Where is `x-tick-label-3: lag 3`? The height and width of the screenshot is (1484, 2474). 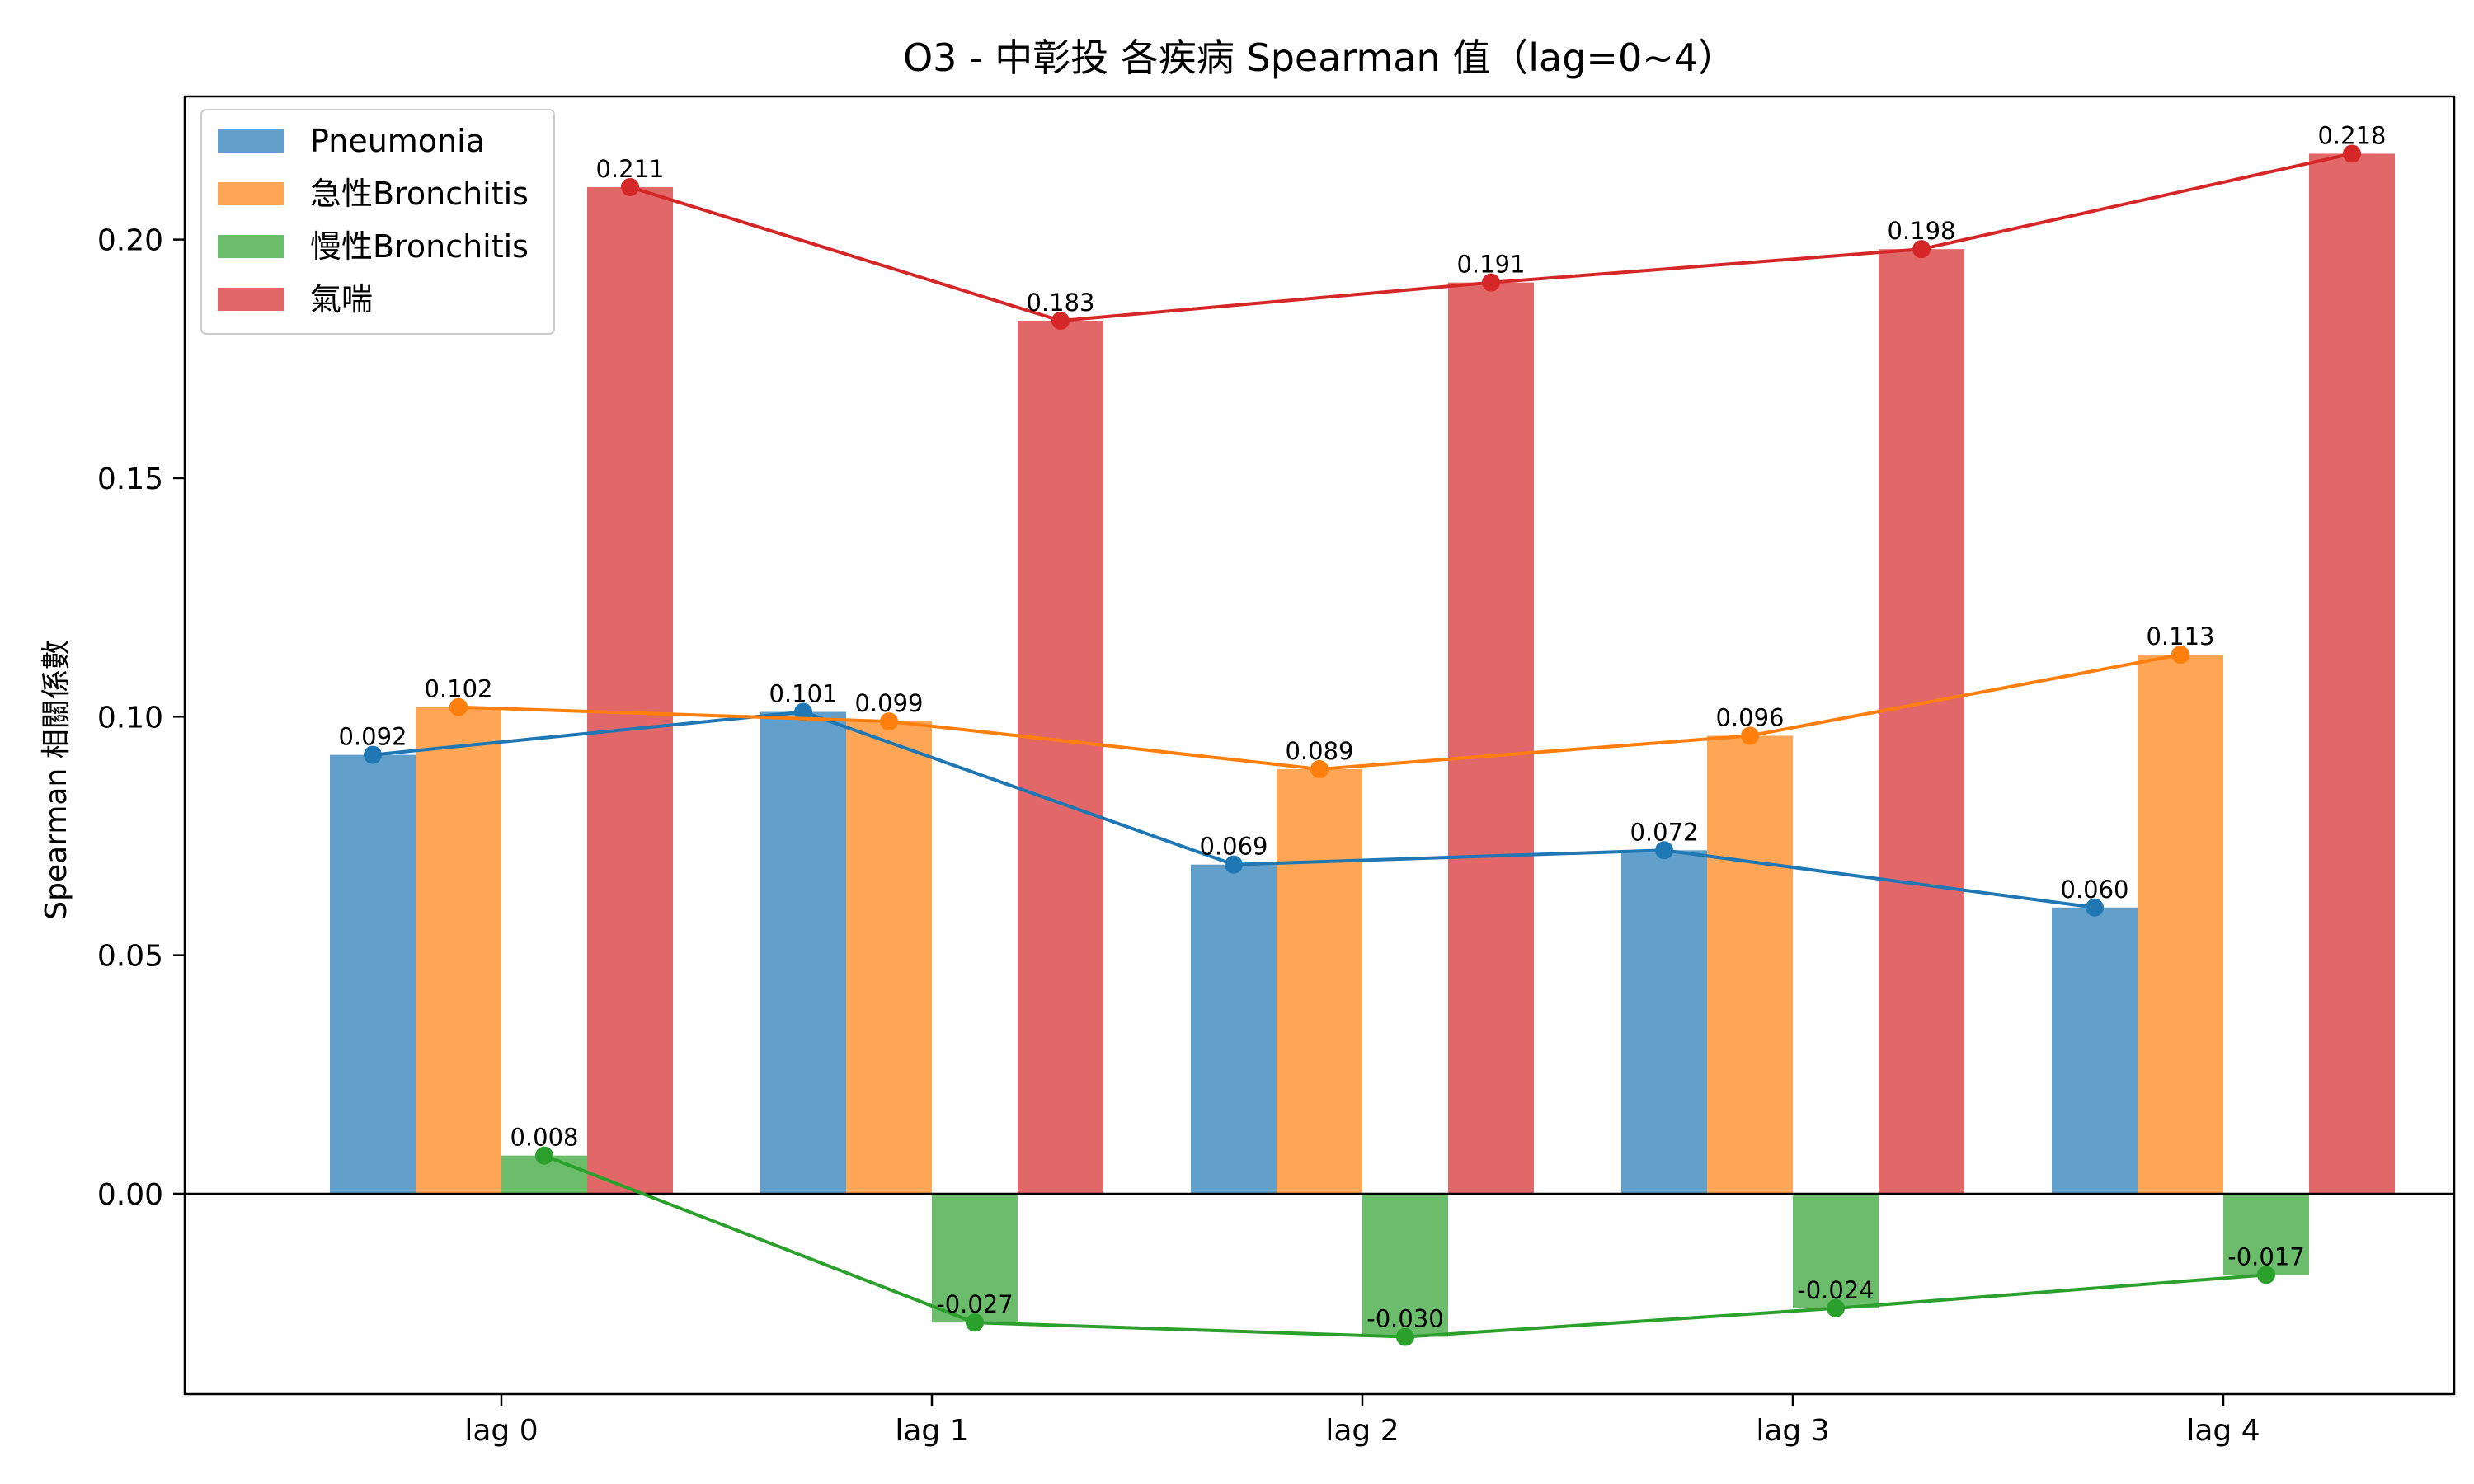
x-tick-label-3: lag 3 is located at coordinates (1792, 1431).